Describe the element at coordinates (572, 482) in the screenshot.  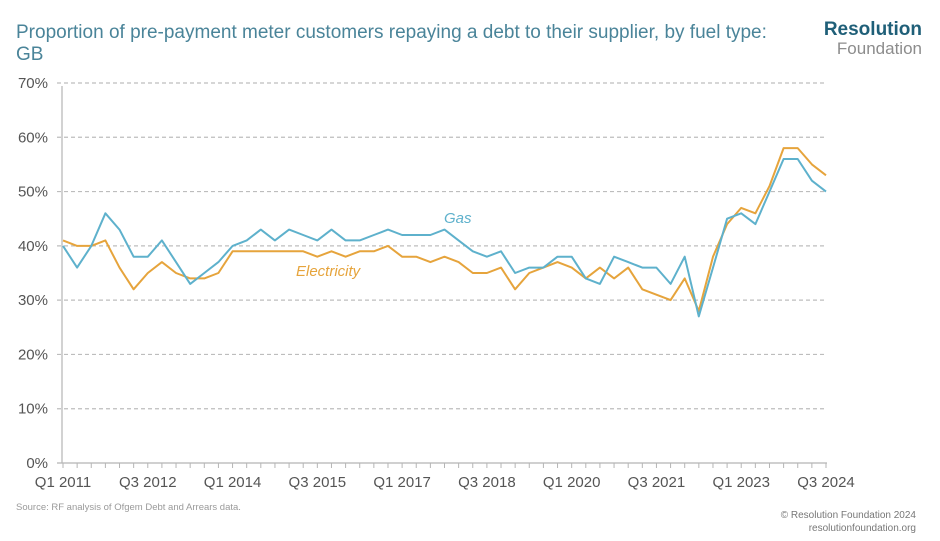
I see `x-tick-label: Q1 2020` at that location.